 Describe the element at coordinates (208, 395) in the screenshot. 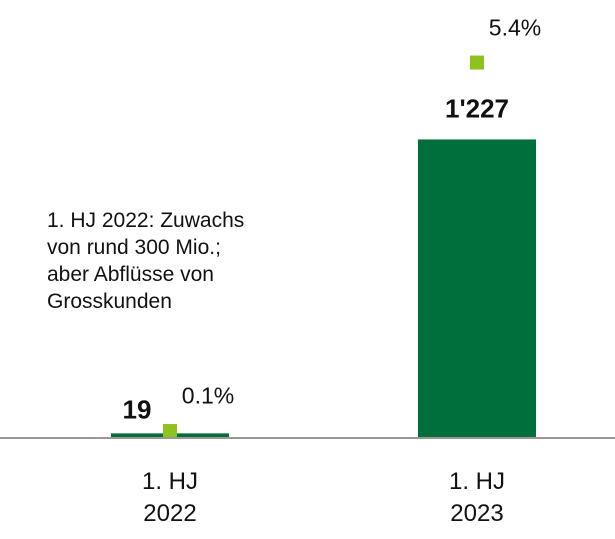

I see `value-label: 0.1%` at that location.